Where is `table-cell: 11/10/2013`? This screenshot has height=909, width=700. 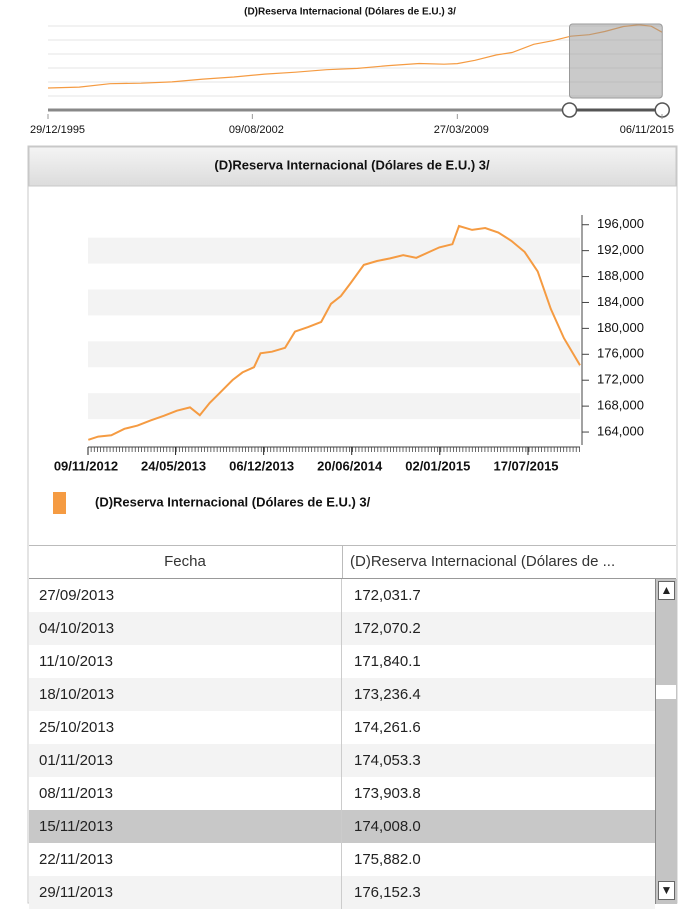 table-cell: 11/10/2013 is located at coordinates (76, 661).